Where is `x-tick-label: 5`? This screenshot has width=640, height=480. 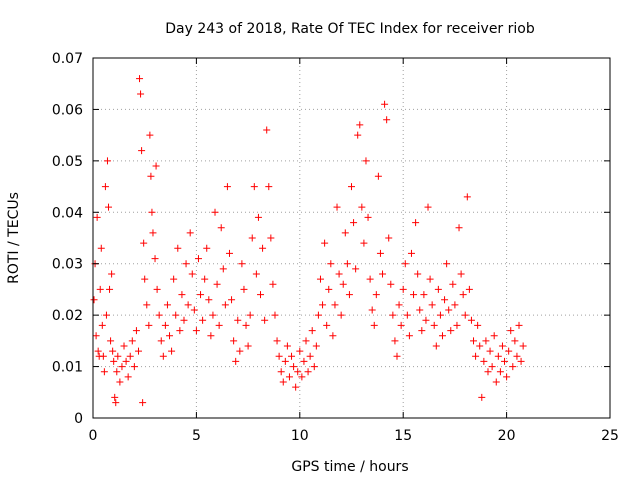 x-tick-label: 5 is located at coordinates (196, 436).